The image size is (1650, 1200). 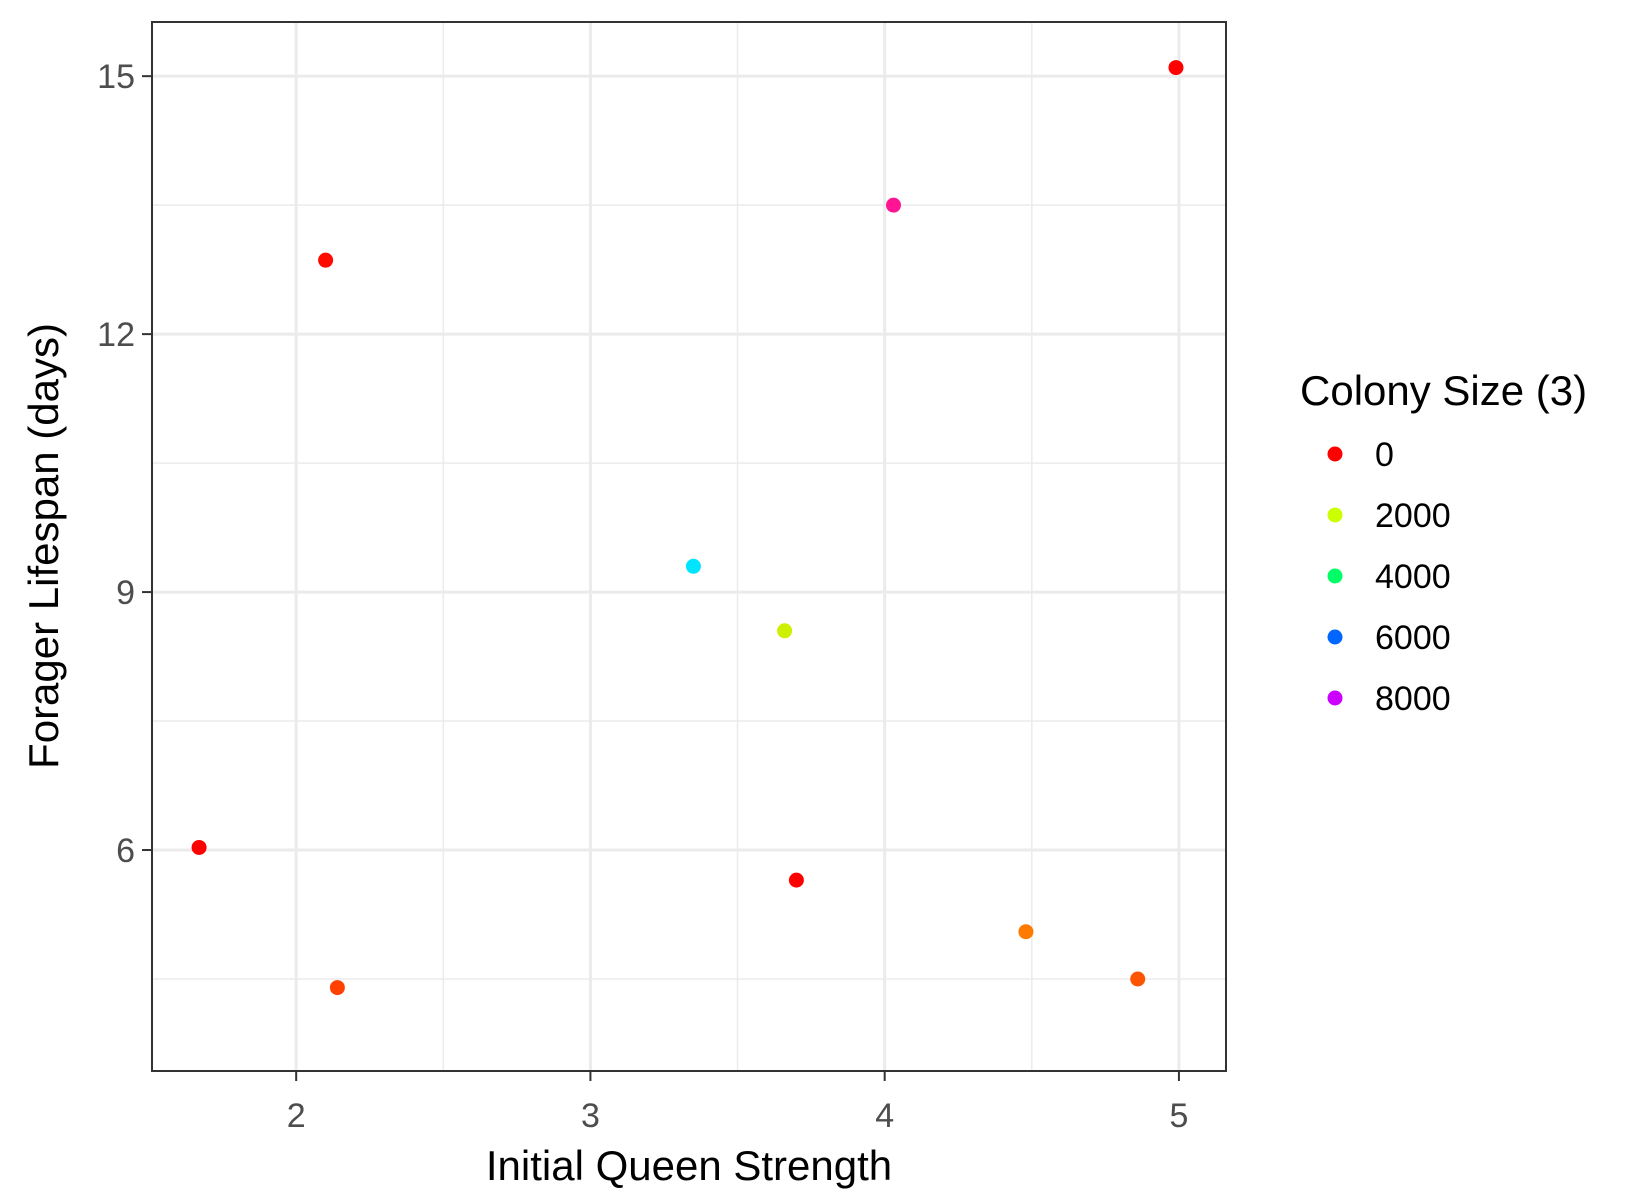 I want to click on x-axis-ticks: 2 3 4 5, so click(x=737, y=1103).